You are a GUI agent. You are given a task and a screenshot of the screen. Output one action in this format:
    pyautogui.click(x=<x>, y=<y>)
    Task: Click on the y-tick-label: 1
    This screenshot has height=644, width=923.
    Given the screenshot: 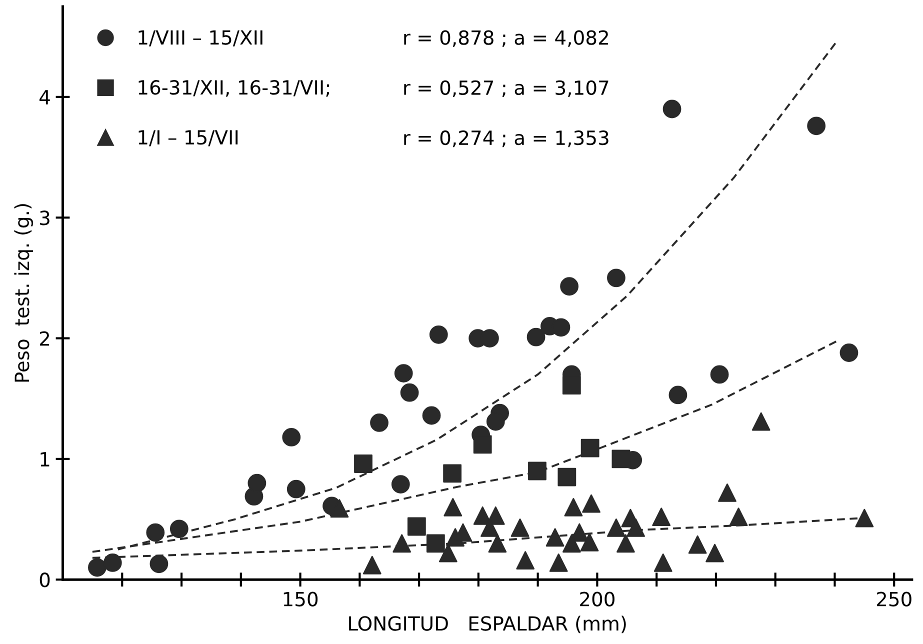 What is the action you would take?
    pyautogui.click(x=45, y=459)
    